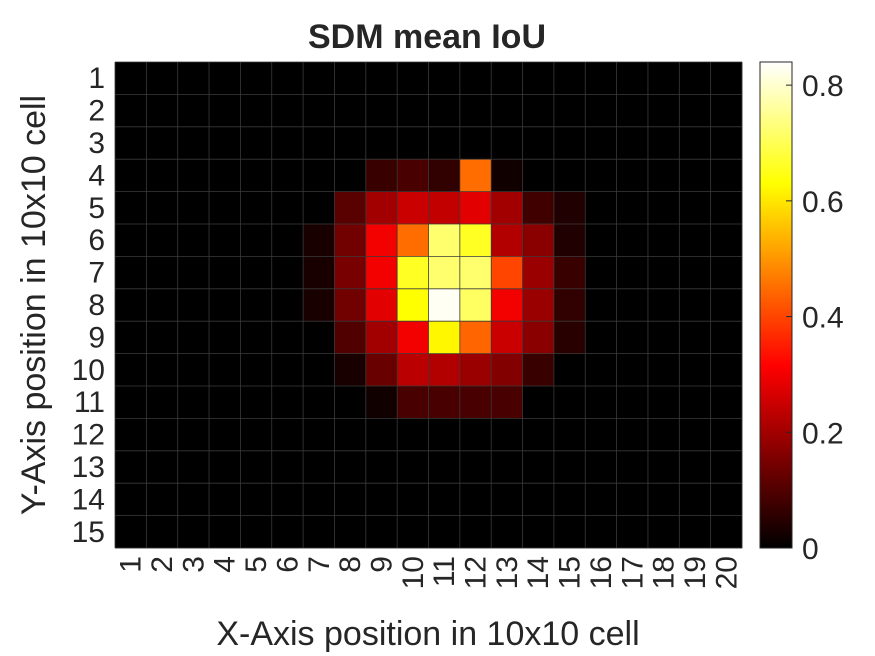 The image size is (875, 656). Describe the element at coordinates (88, 370) in the screenshot. I see `y-tick-label: 10` at that location.